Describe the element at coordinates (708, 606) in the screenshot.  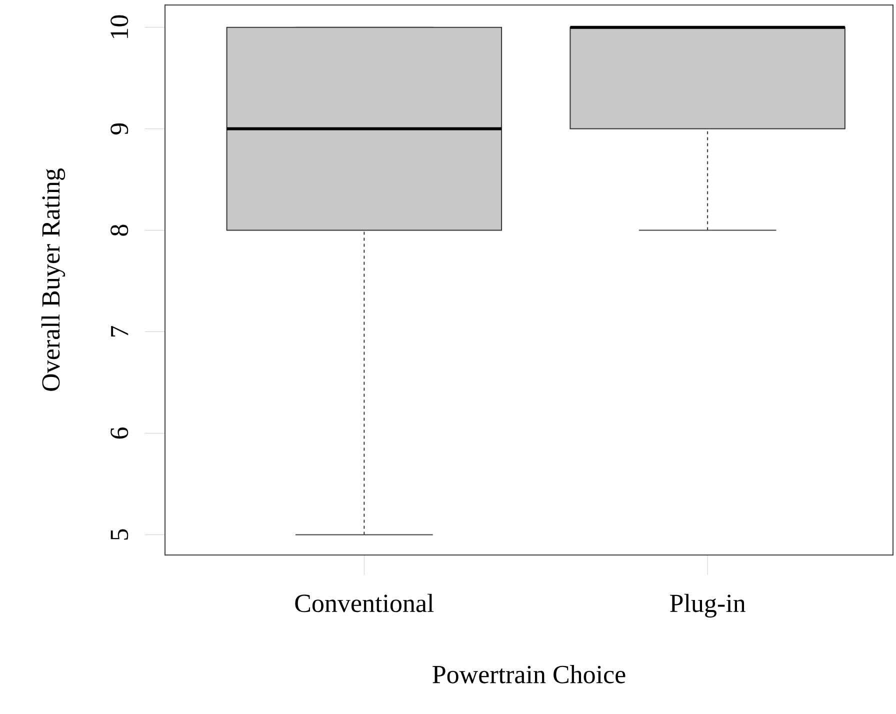
I see `x-tick-label: Plug-in` at that location.